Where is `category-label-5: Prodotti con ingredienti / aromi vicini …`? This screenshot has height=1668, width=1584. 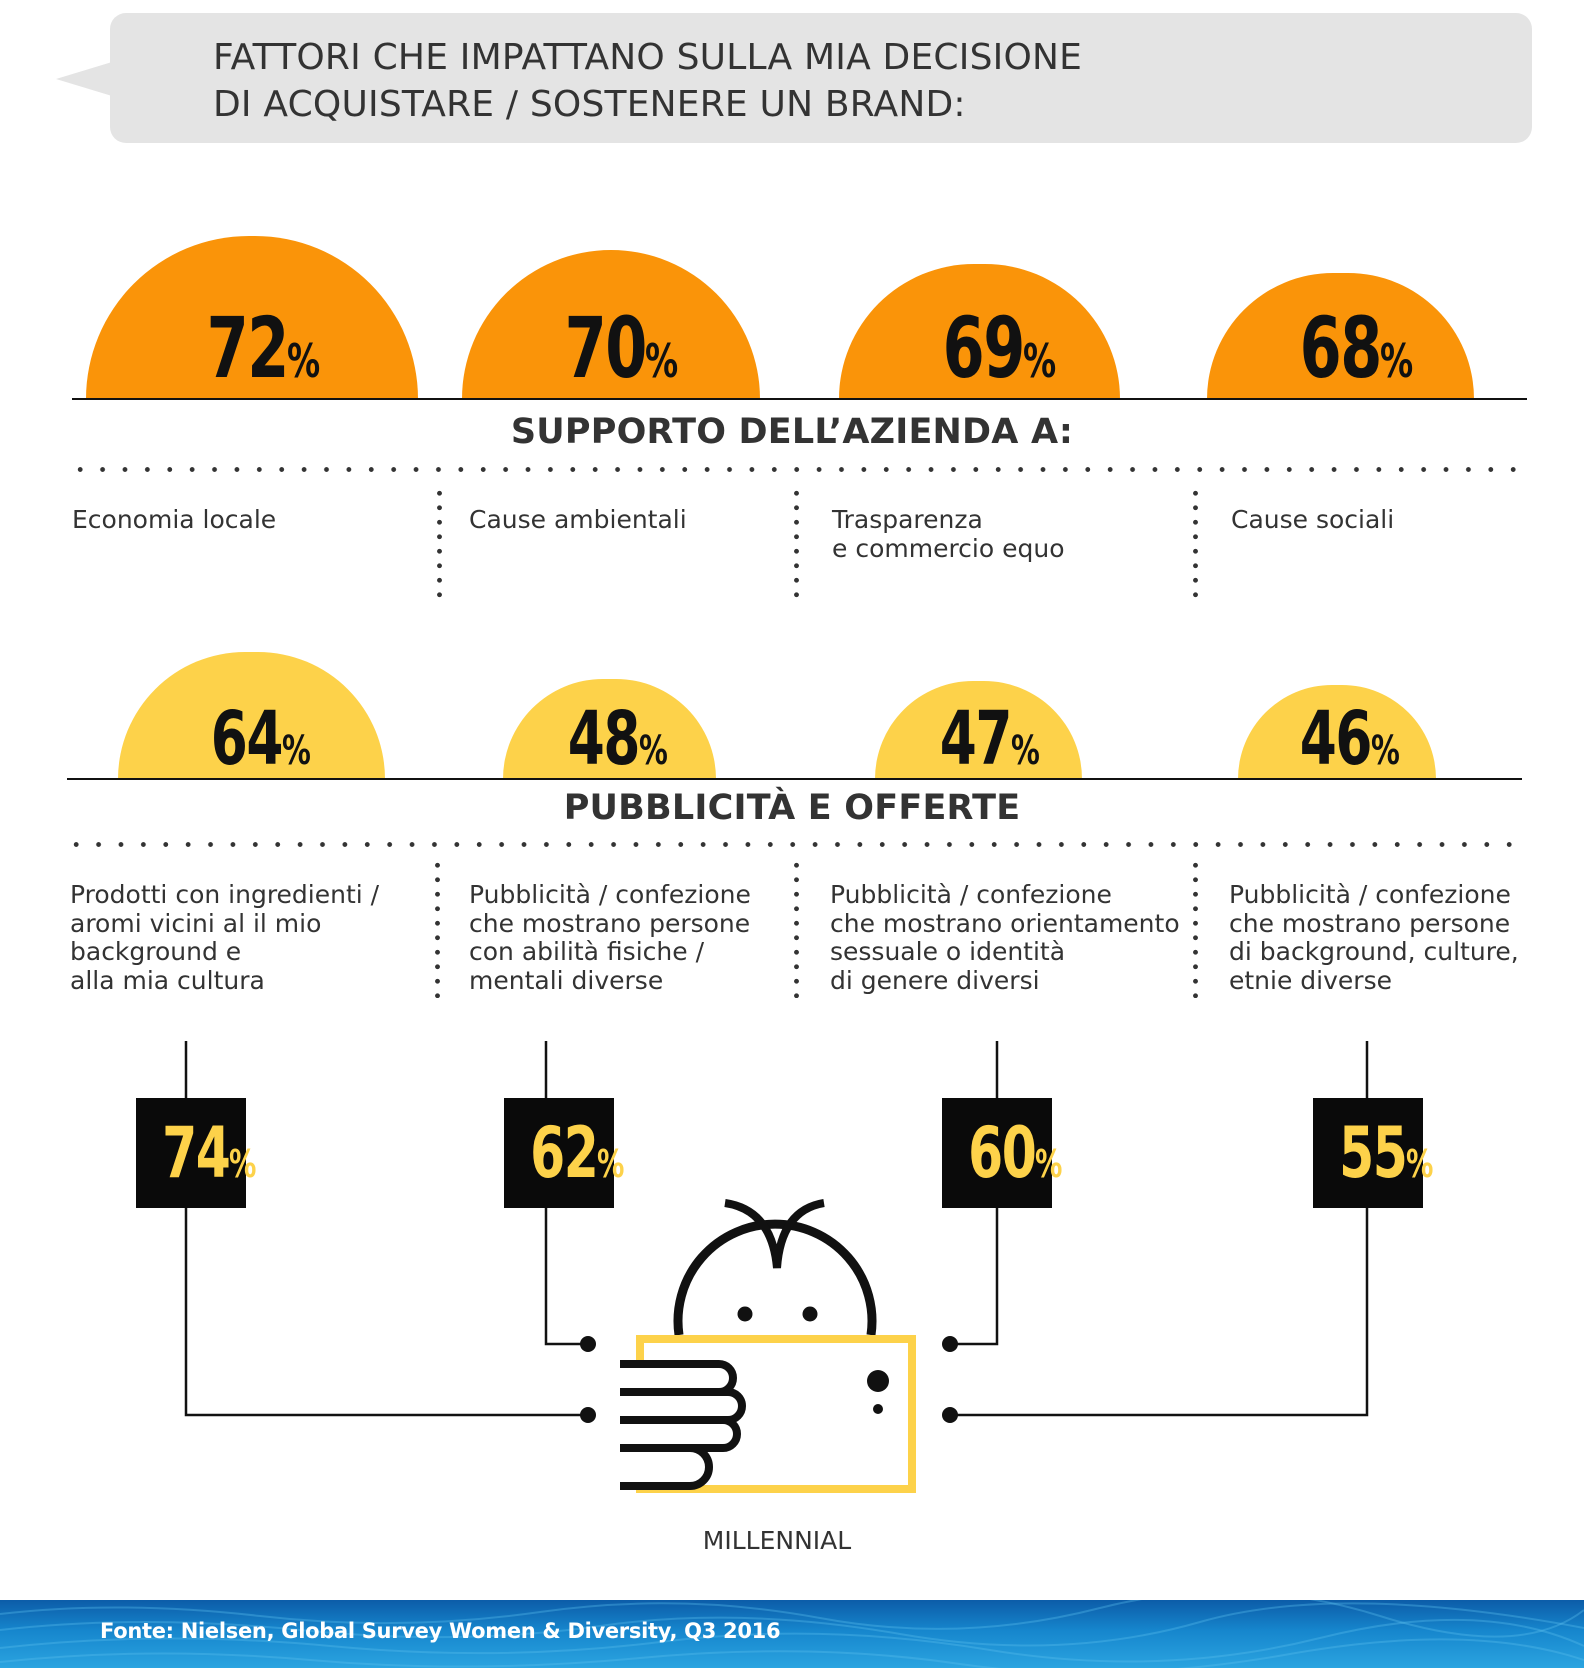 category-label-5: Prodotti con ingredienti / aromi vicini … is located at coordinates (225, 937).